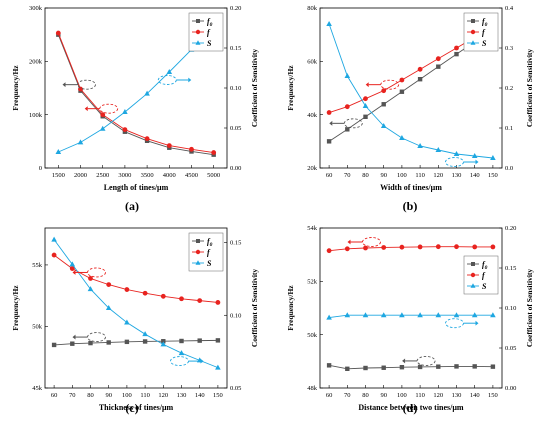 The height and width of the screenshot is (422, 550). Describe the element at coordinates (40, 168) in the screenshot. I see `y-tick-label: 0` at that location.